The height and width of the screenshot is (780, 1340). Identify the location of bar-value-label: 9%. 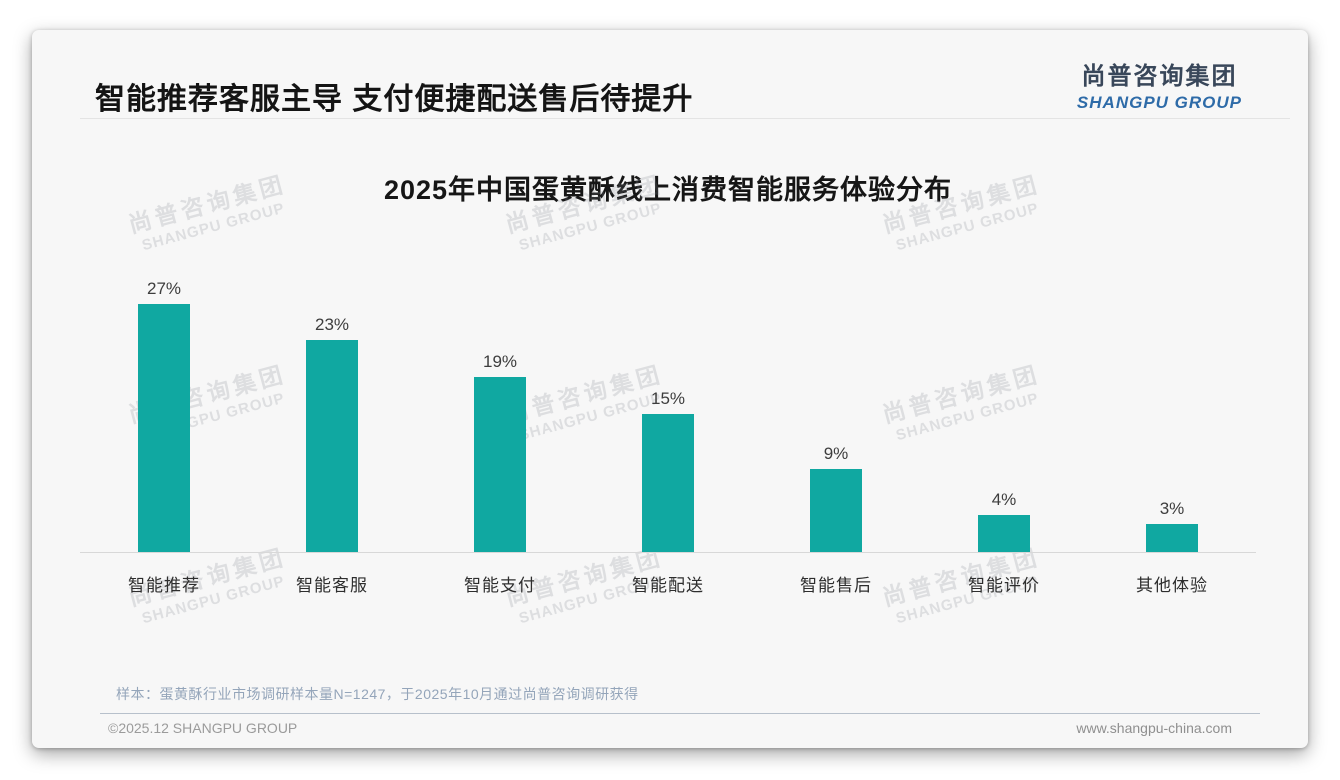
(836, 454).